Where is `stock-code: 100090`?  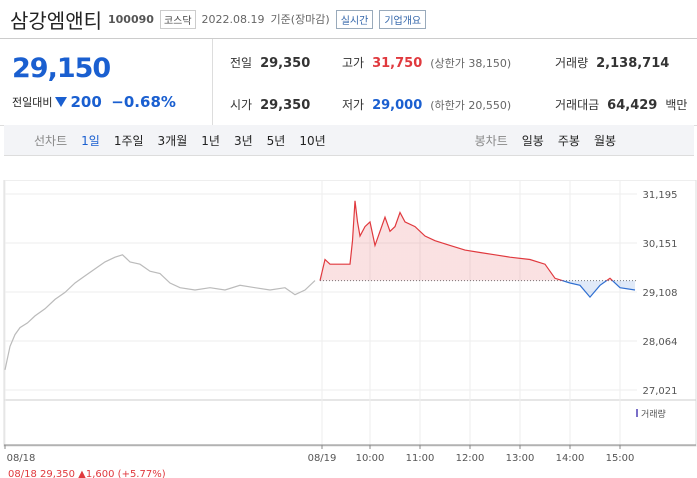
stock-code: 100090 is located at coordinates (131, 19).